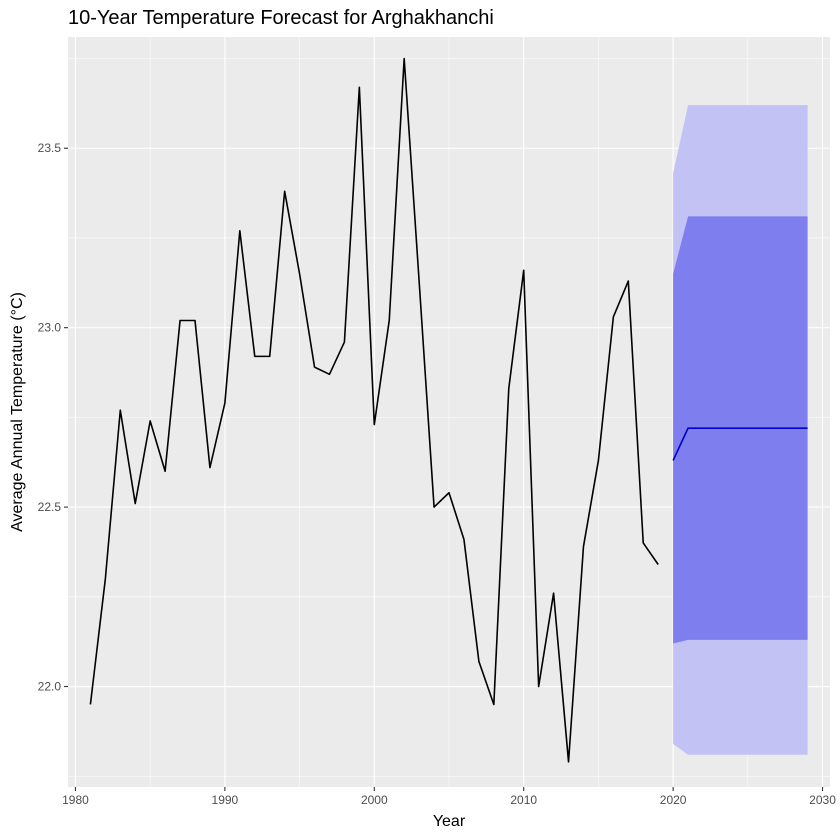 The height and width of the screenshot is (840, 840). What do you see at coordinates (50, 507) in the screenshot?
I see `y-tick-label: 22.5` at bounding box center [50, 507].